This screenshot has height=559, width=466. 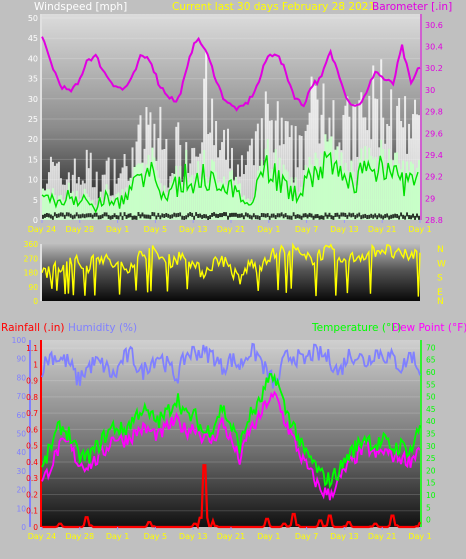 What do you see at coordinates (80, 536) in the screenshot?
I see `x-tick-label: Day 28` at bounding box center [80, 536].